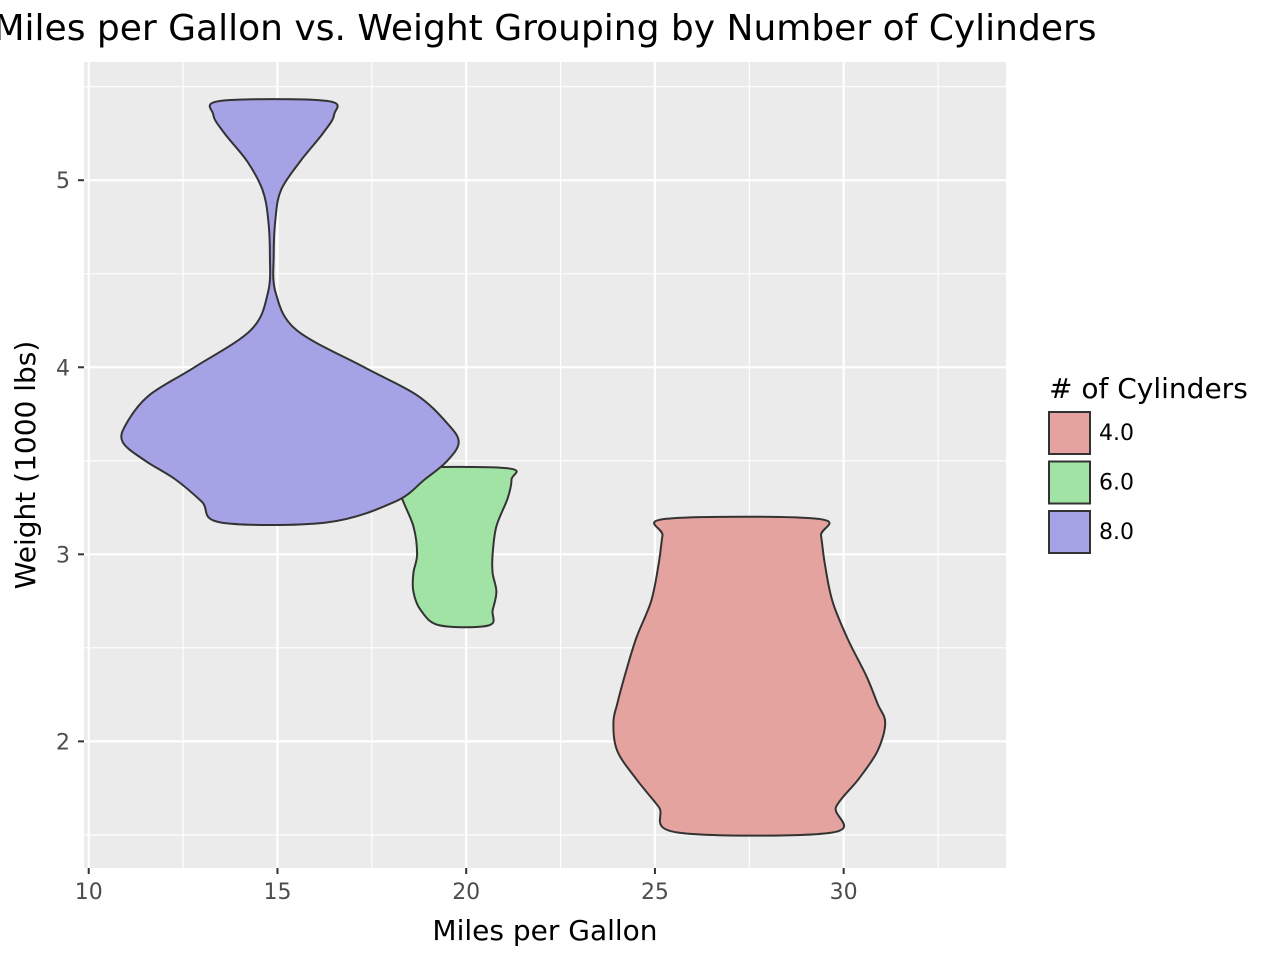 This screenshot has height=965, width=1280. What do you see at coordinates (63, 555) in the screenshot?
I see `y-tick-label: 3` at bounding box center [63, 555].